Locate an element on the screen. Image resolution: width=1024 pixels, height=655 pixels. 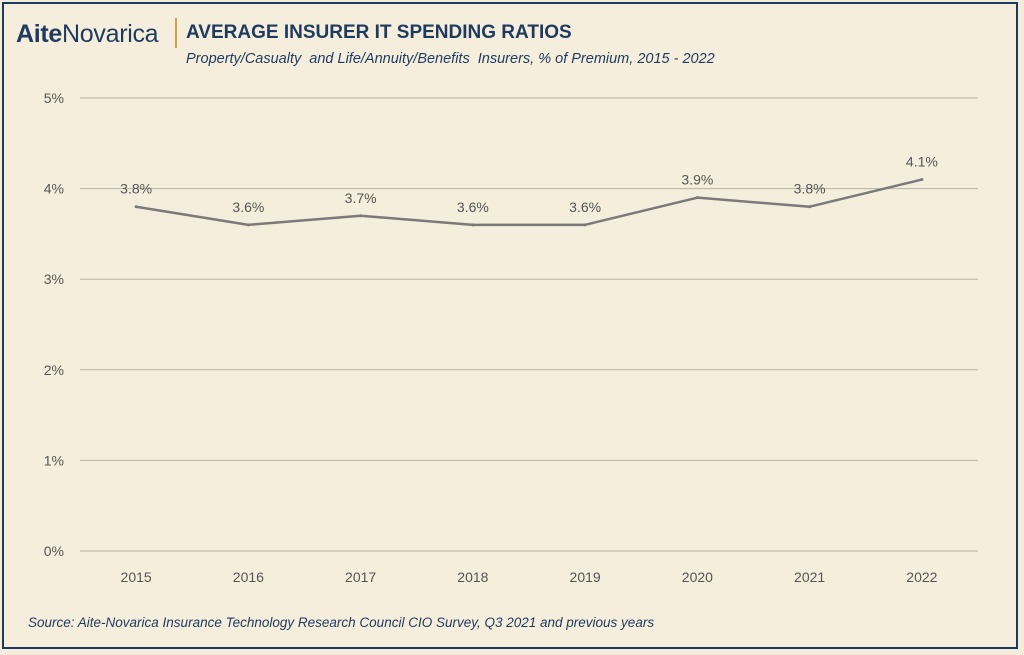
y-tick-label: 2% is located at coordinates (54, 370).